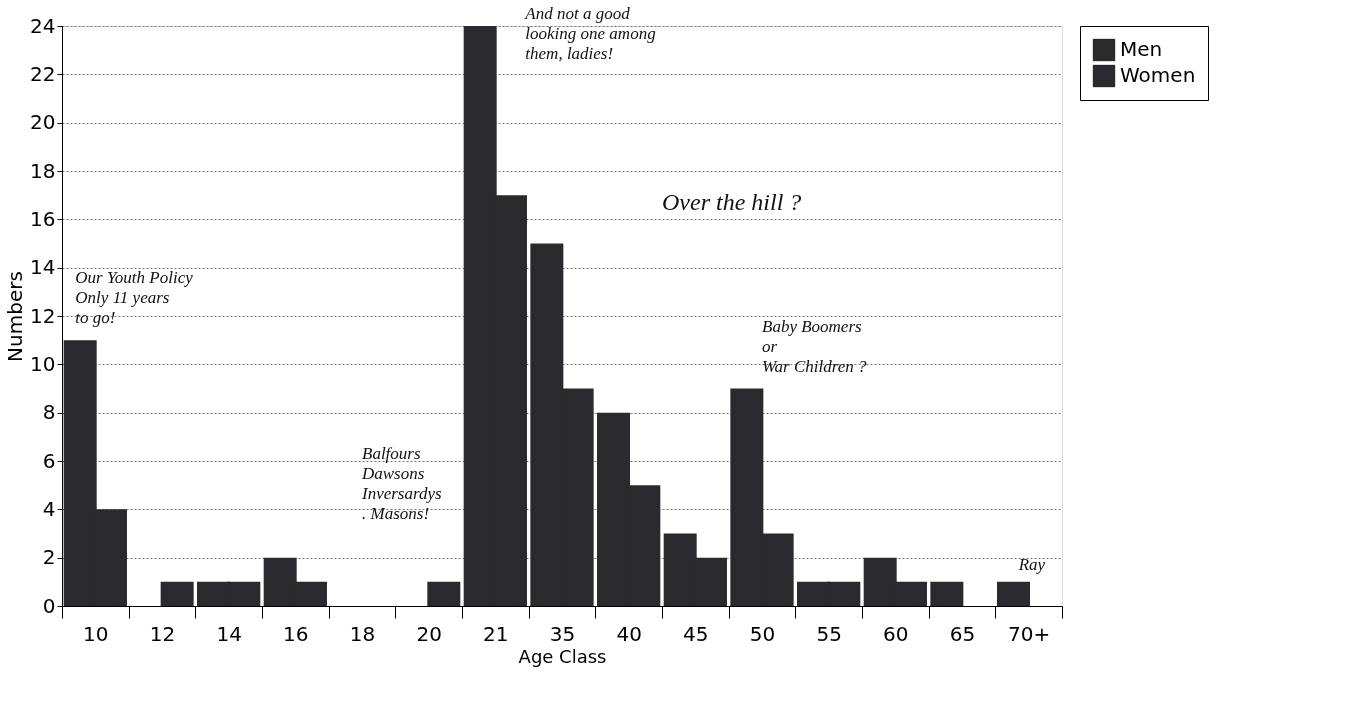  What do you see at coordinates (162, 633) in the screenshot?
I see `x-tick-label: 12` at bounding box center [162, 633].